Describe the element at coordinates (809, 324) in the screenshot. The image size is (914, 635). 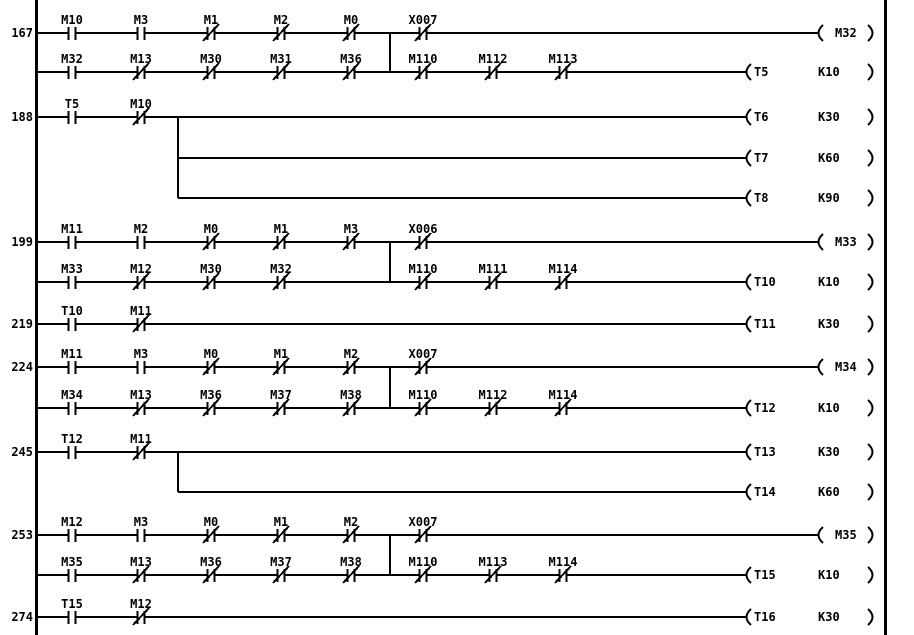
I see `coil-T11: T11 K30` at that location.